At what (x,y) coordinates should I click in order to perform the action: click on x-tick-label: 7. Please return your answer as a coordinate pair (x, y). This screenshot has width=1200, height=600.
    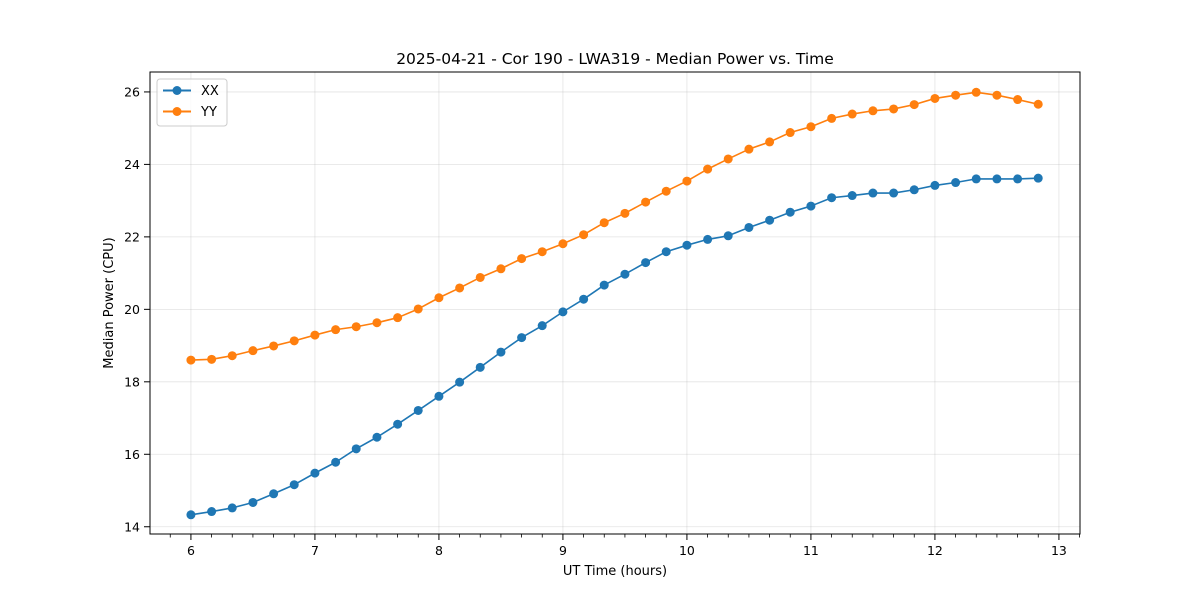
    Looking at the image, I should click on (315, 550).